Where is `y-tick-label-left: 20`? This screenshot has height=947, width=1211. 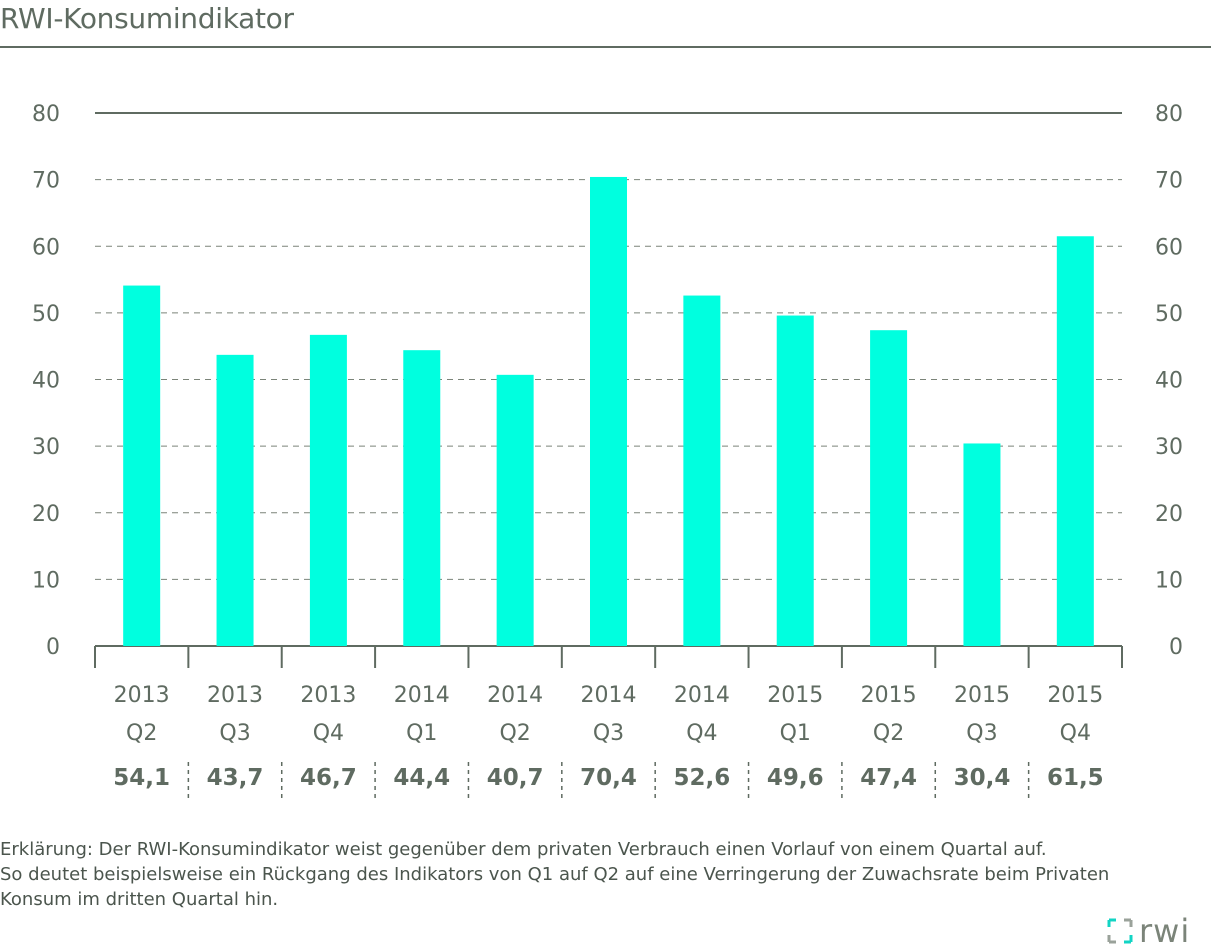
y-tick-label-left: 20 is located at coordinates (46, 514).